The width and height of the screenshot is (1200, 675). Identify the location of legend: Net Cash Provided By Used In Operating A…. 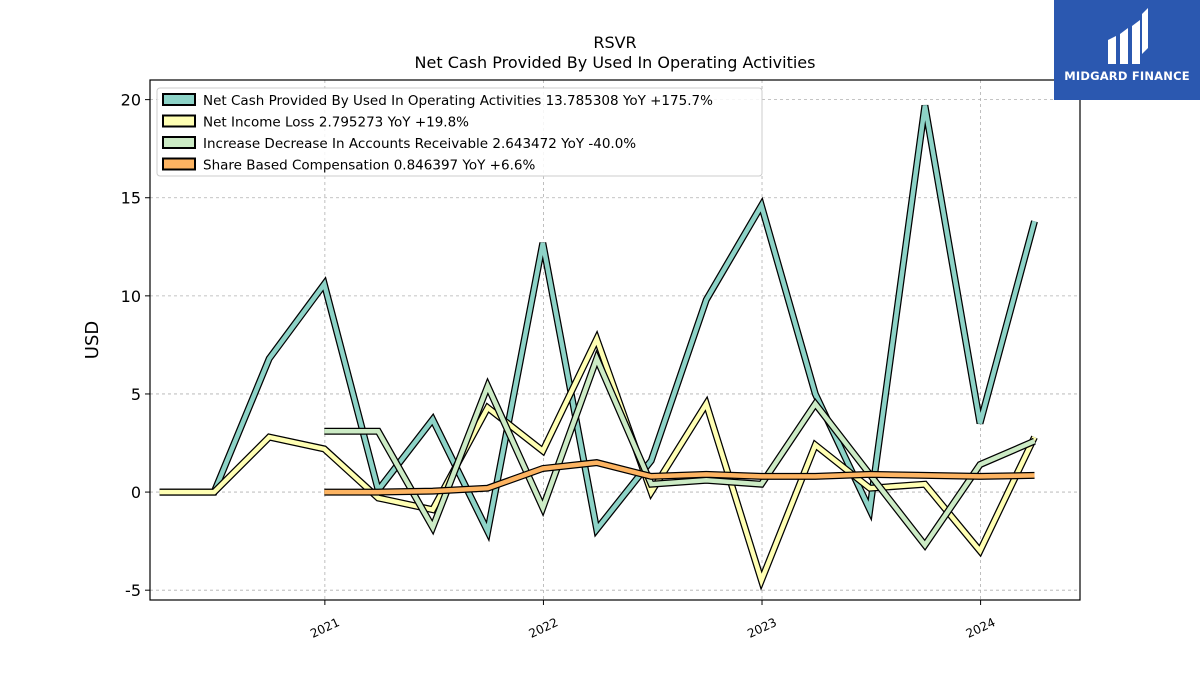
(459, 132).